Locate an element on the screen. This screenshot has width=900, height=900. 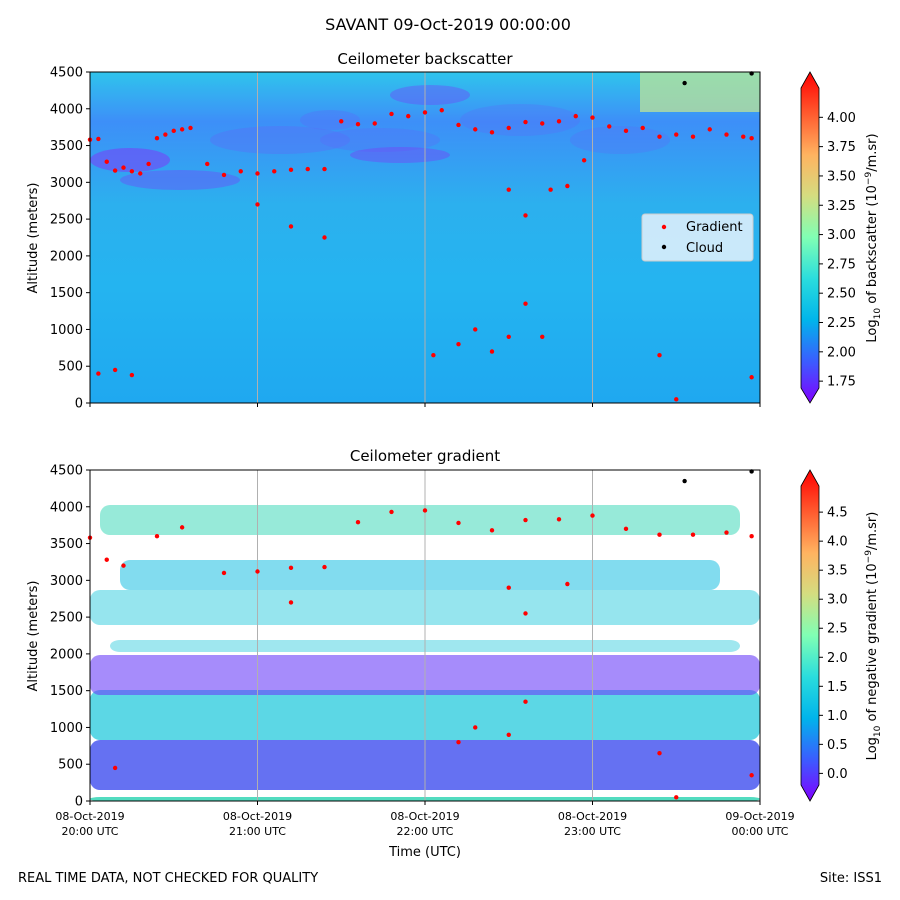
cb1-label-sup: −9 is located at coordinates (869, 179).